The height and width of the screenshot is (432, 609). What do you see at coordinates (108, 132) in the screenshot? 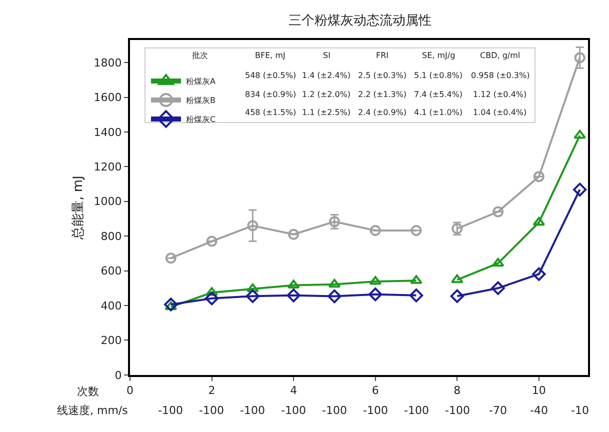
I see `y-tick-label: 1400` at bounding box center [108, 132].